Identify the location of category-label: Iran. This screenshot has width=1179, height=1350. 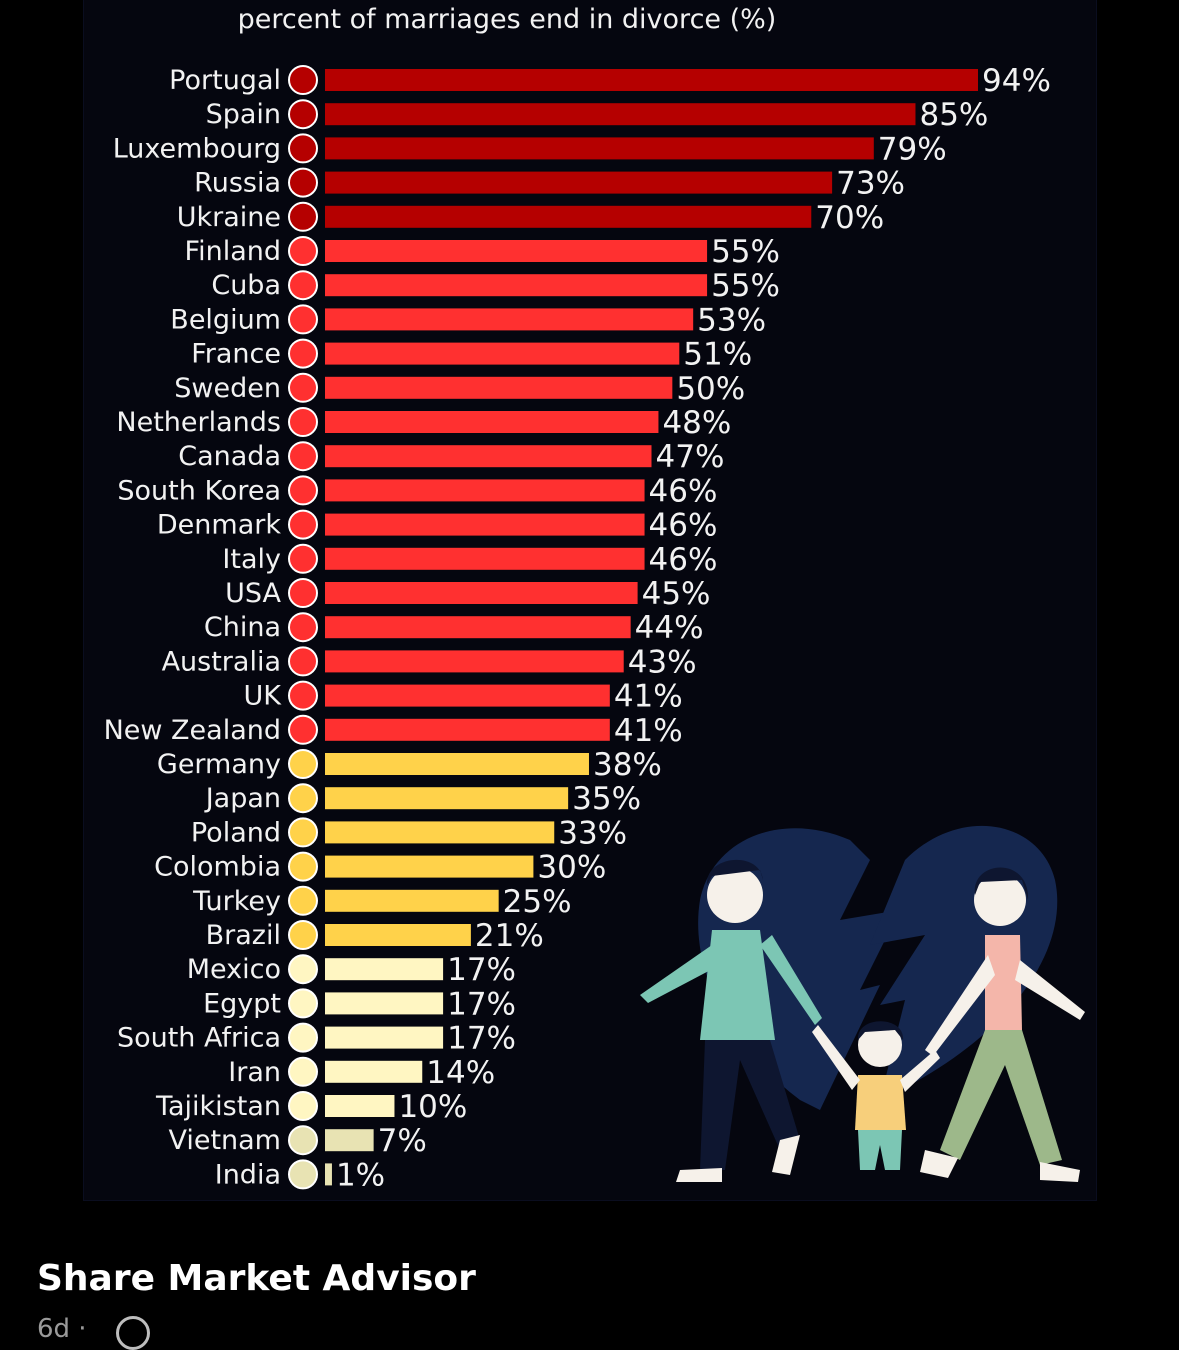
(254, 1072).